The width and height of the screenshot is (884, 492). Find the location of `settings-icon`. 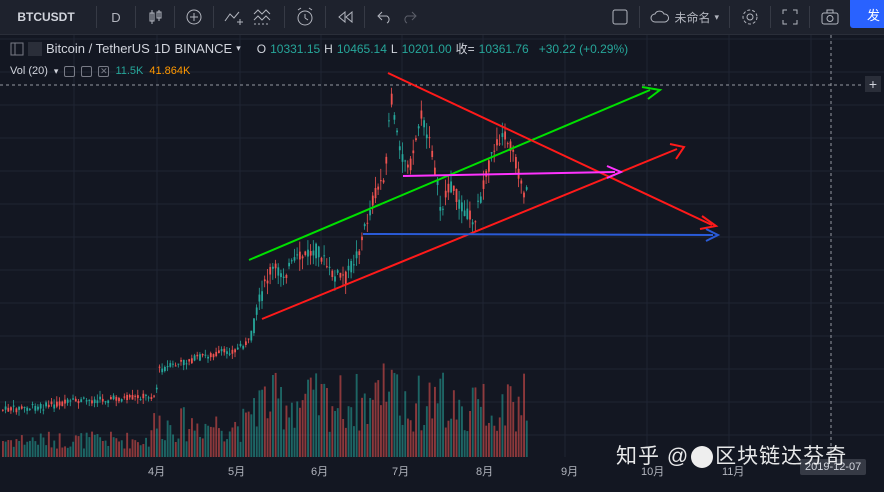

settings-icon is located at coordinates (87, 71).